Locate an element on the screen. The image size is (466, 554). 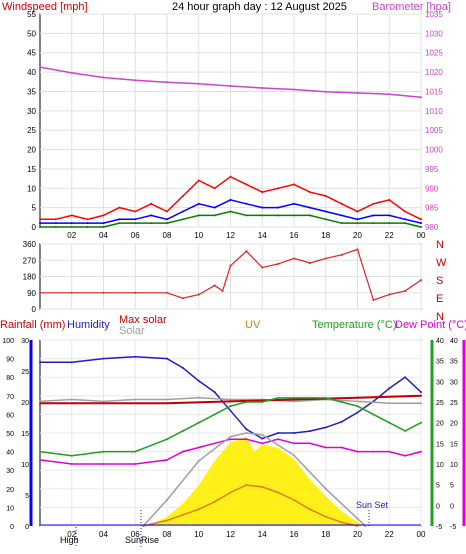
rain-tick-label: 25 is located at coordinates (25, 372).